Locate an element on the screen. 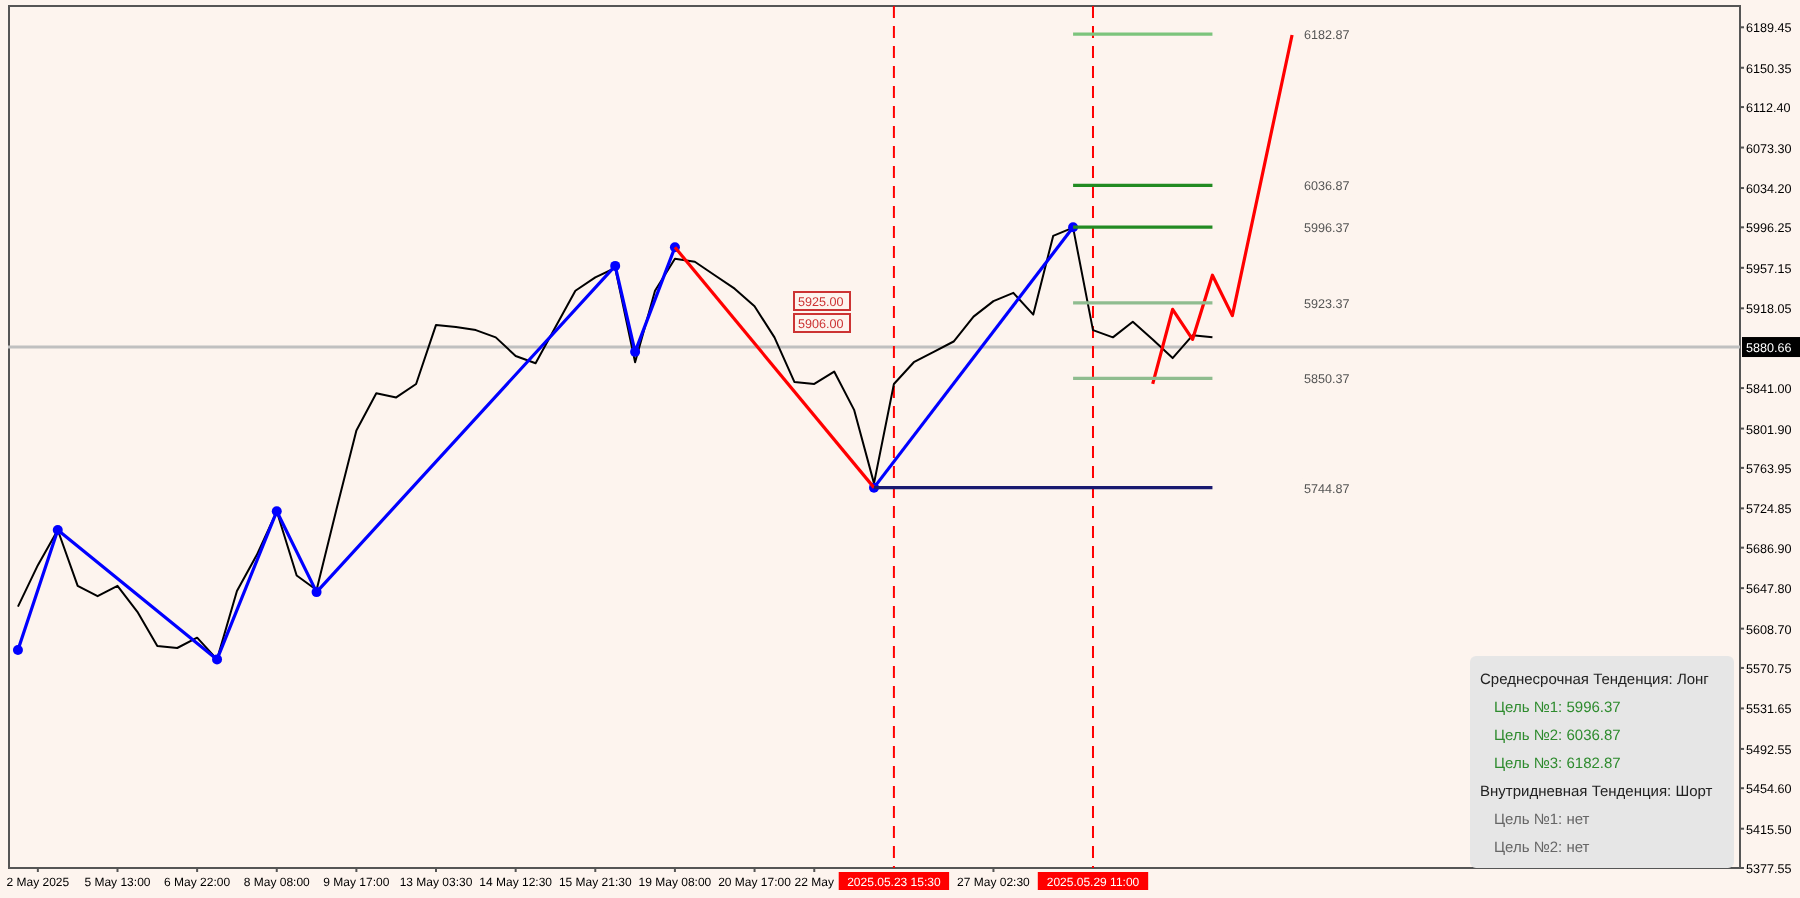 The width and height of the screenshot is (1800, 898). line-series is located at coordinates (1222, 209).